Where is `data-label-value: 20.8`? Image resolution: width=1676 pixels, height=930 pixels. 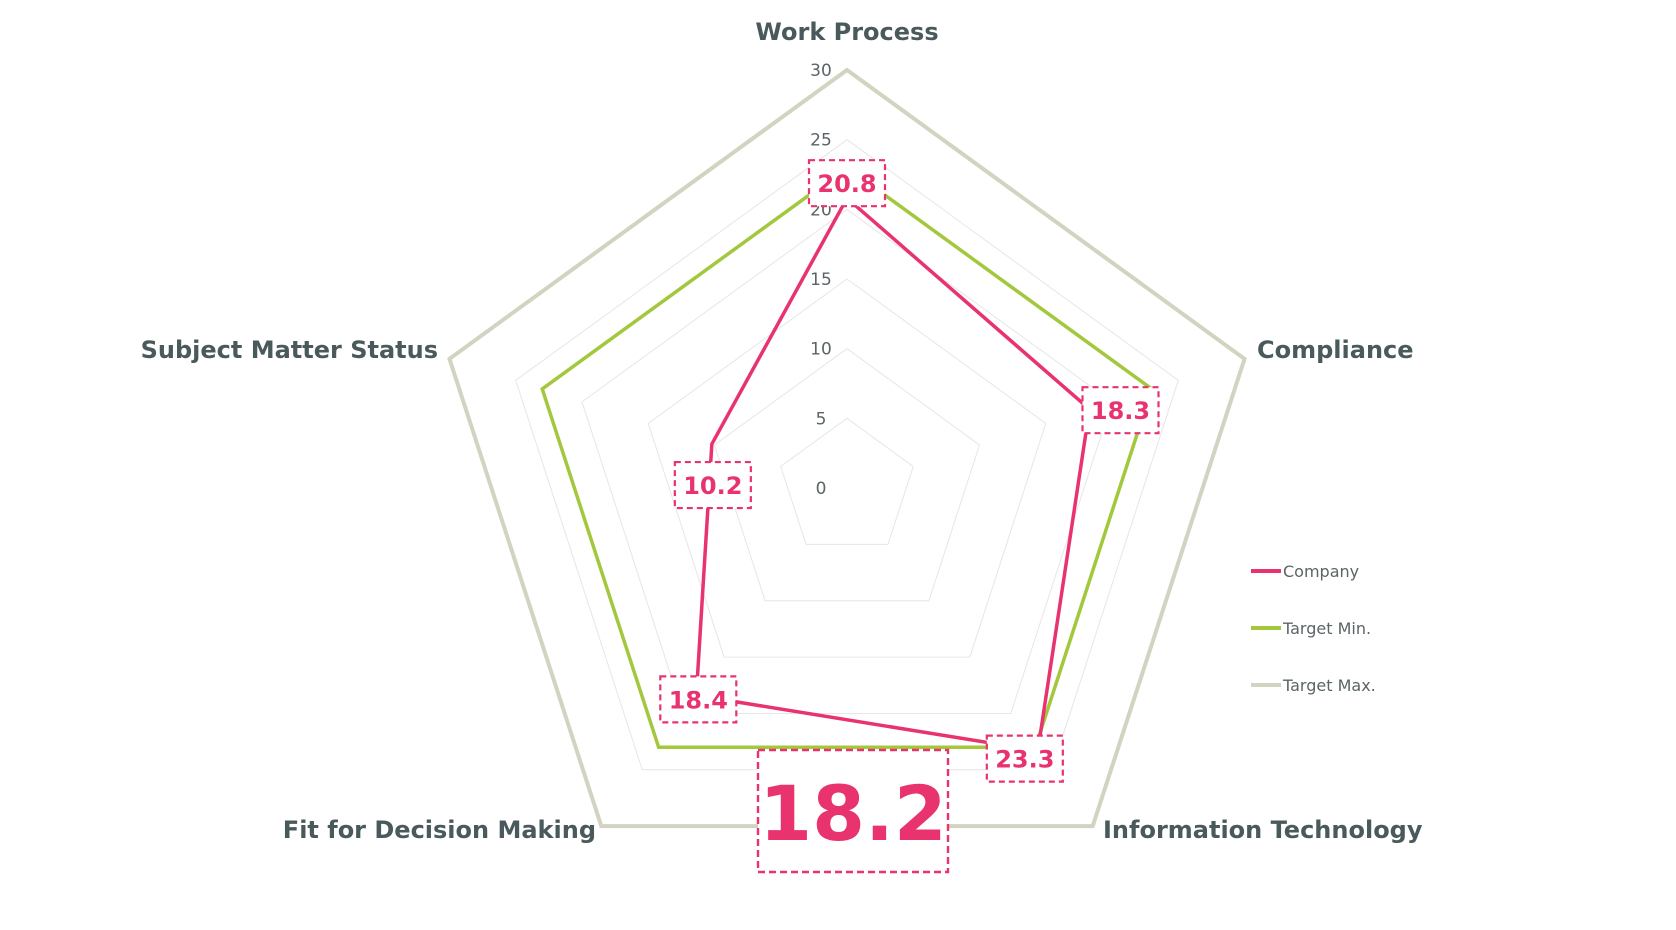
data-label-value: 20.8 is located at coordinates (846, 184).